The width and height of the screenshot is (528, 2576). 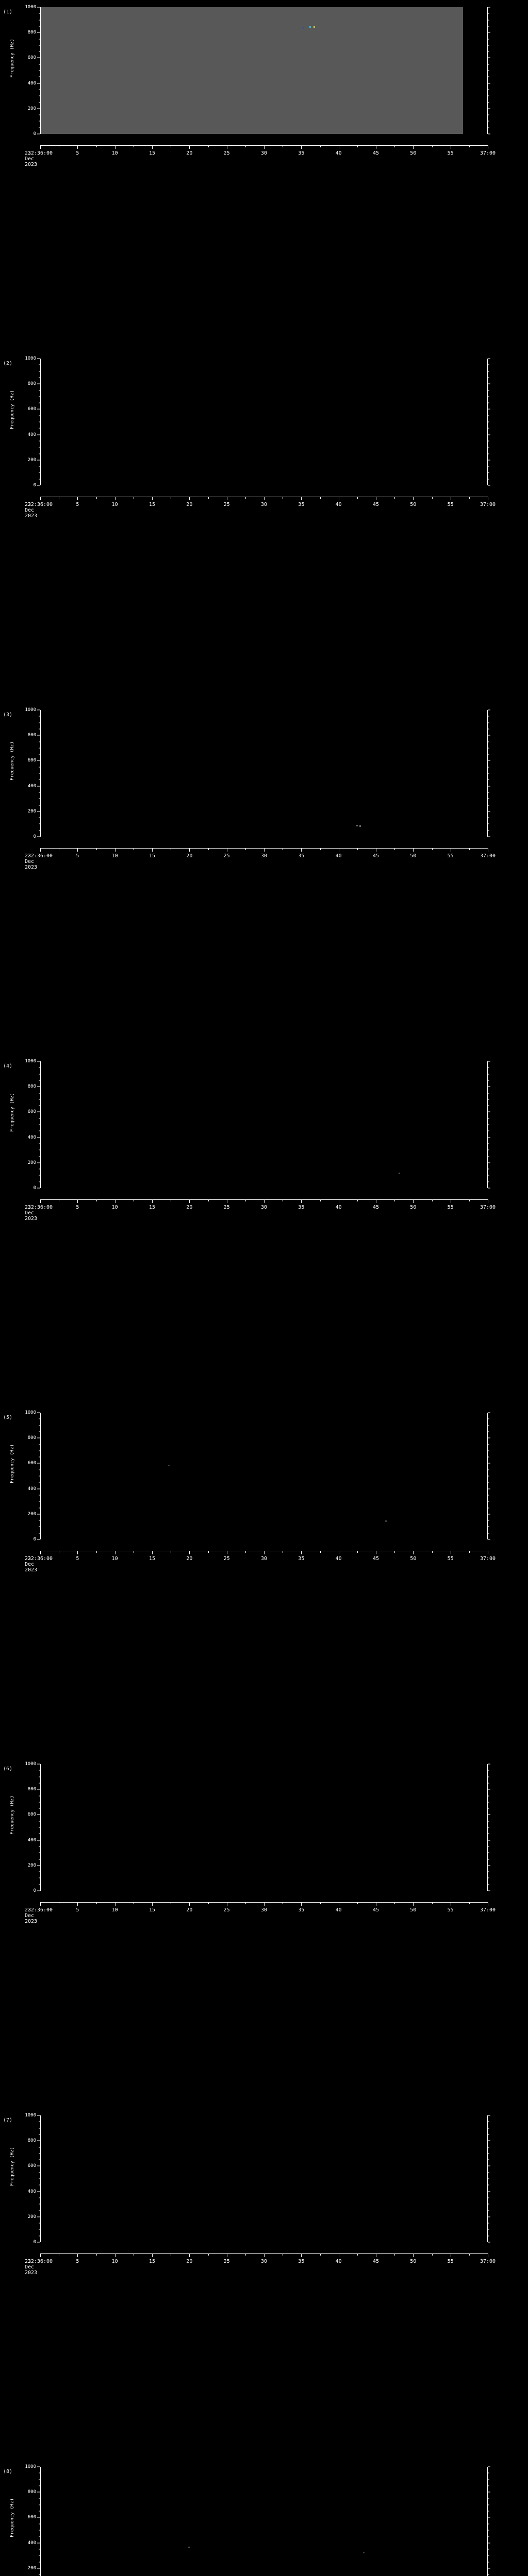 I want to click on y-axis-ticks: 0 200 400 600 800 1000, so click(x=20, y=1827).